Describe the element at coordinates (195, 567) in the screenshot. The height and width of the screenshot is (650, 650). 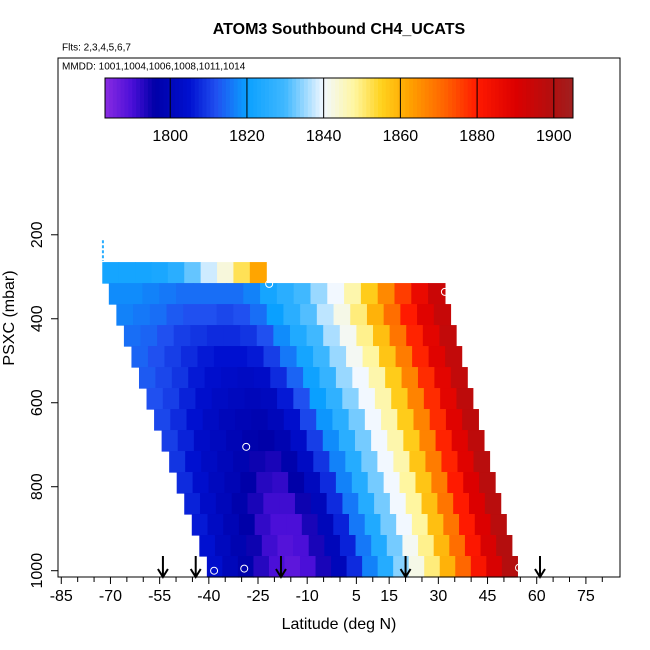
I see `profile-arrow` at that location.